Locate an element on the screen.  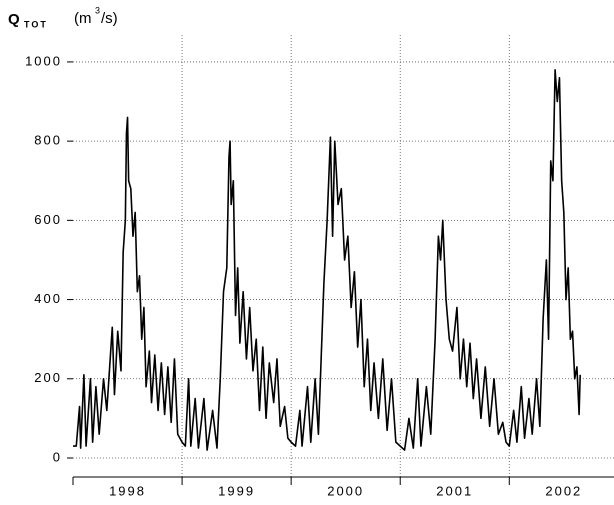
x-tick-label: 2002 is located at coordinates (563, 490).